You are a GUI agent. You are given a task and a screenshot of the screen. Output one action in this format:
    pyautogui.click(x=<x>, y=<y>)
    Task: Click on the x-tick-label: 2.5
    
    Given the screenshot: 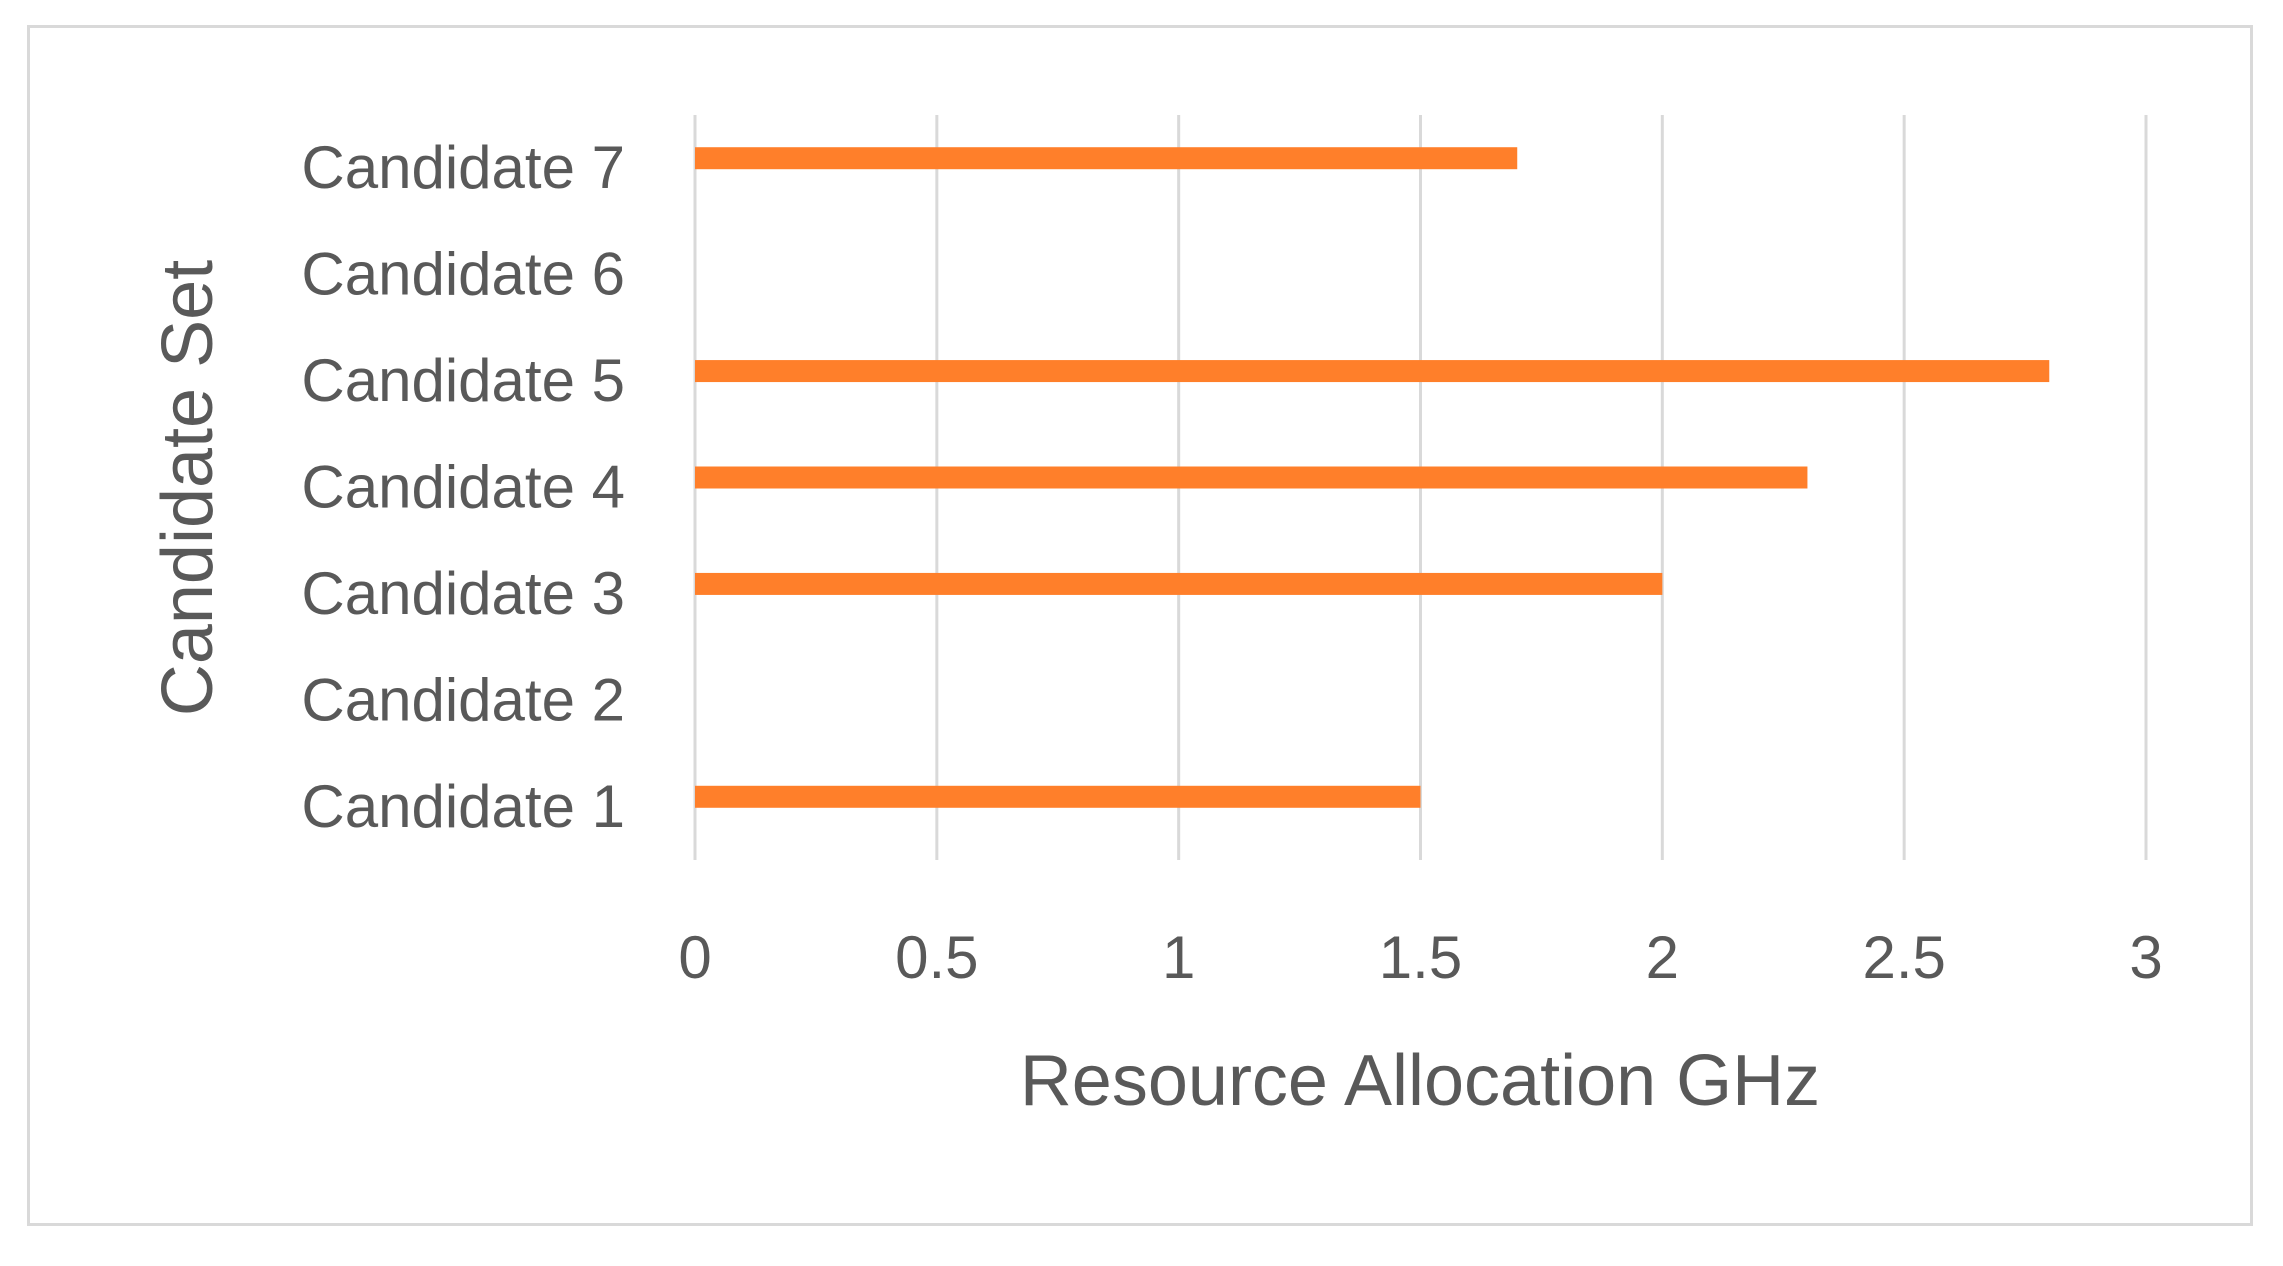 What is the action you would take?
    pyautogui.click(x=1903, y=957)
    